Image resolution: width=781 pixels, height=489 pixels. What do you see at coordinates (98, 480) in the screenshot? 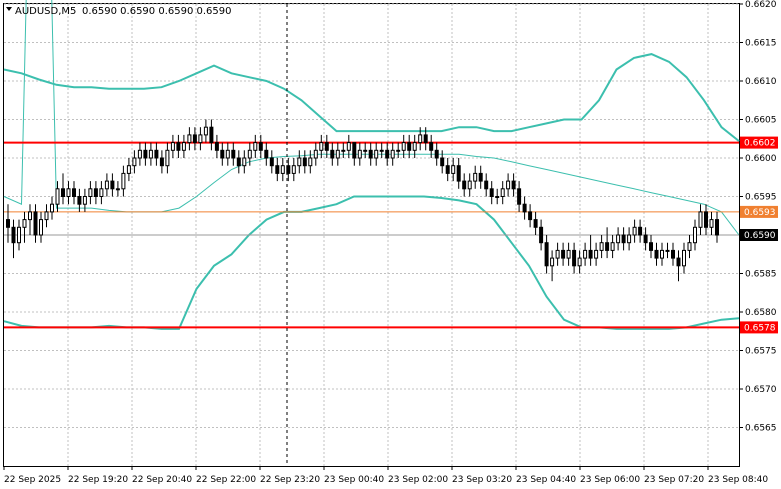
I see `x-tick-label: 22 Sep 19:20` at bounding box center [98, 480].